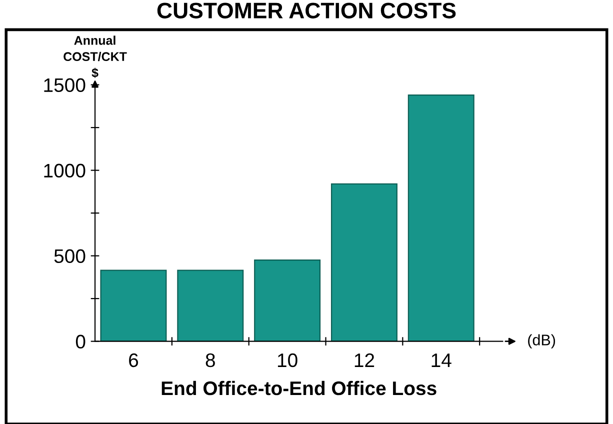 Image resolution: width=613 pixels, height=424 pixels. I want to click on x-axis-title: End Office-to-End Office Loss, so click(299, 388).